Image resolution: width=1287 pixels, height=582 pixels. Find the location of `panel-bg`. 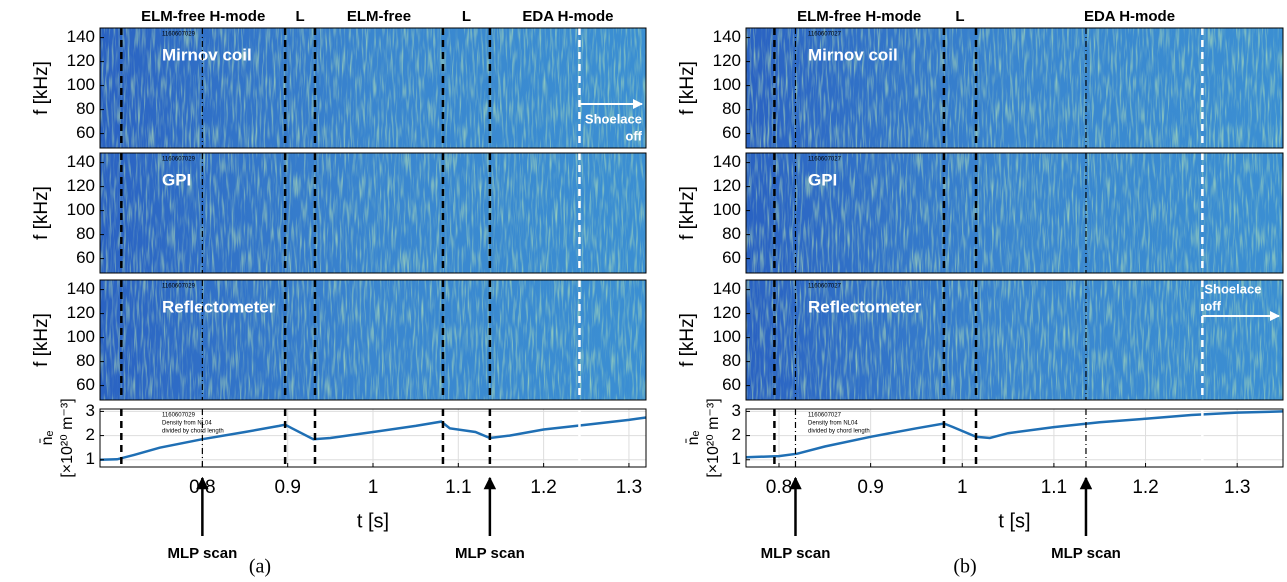

panel-bg is located at coordinates (1014, 438).